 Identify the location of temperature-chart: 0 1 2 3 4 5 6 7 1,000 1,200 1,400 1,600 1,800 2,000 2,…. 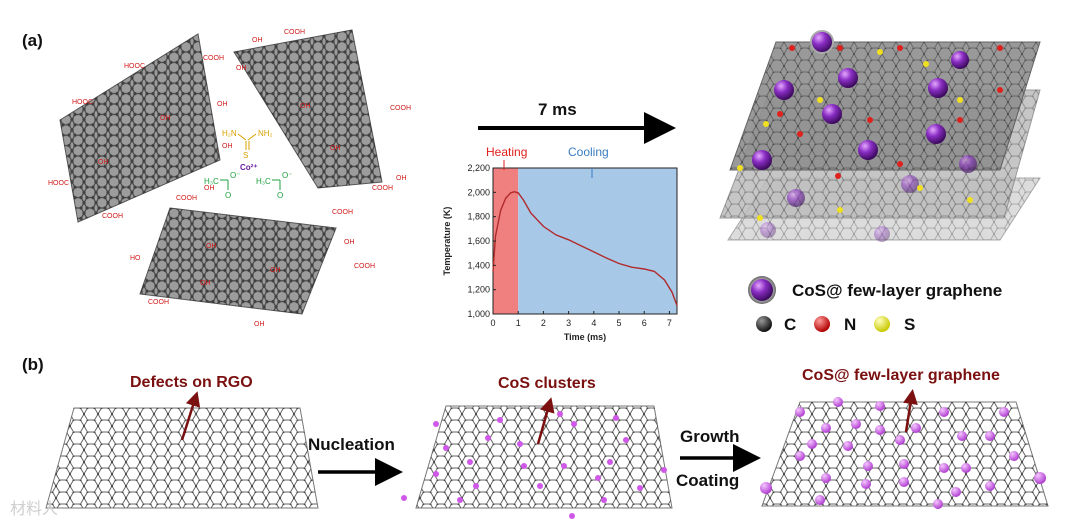
(560, 243).